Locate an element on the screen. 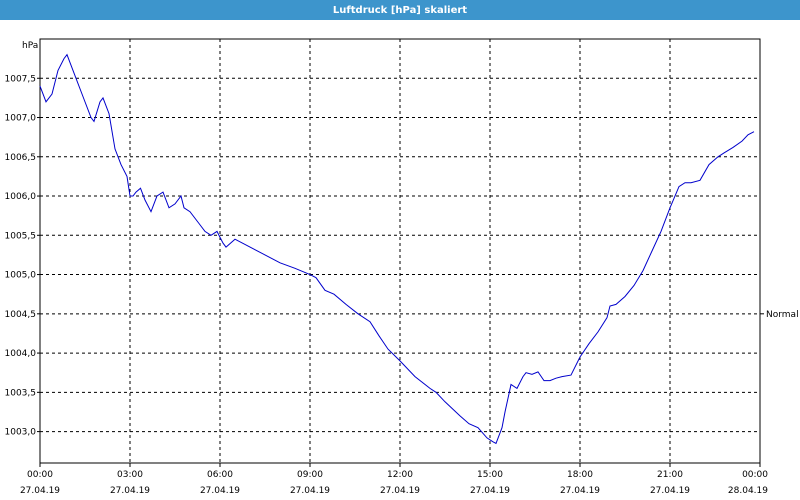  y-tick-label: 1004,5 is located at coordinates (21, 315).